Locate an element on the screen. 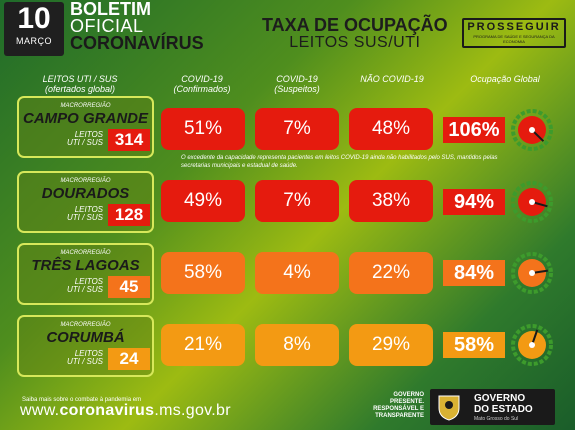  confirmed-value-text: 51% is located at coordinates (203, 128).